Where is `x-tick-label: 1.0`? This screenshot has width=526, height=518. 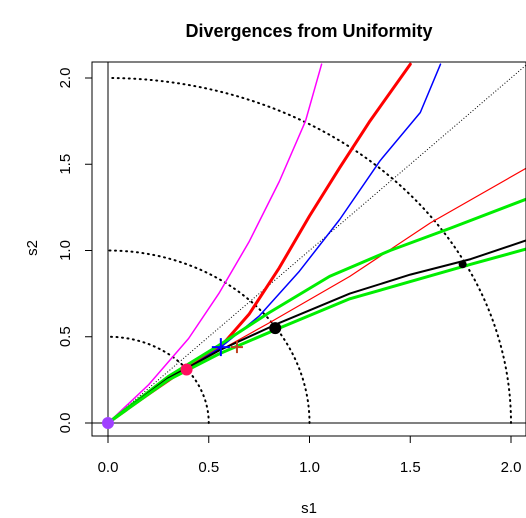
x-tick-label: 1.0 is located at coordinates (309, 467).